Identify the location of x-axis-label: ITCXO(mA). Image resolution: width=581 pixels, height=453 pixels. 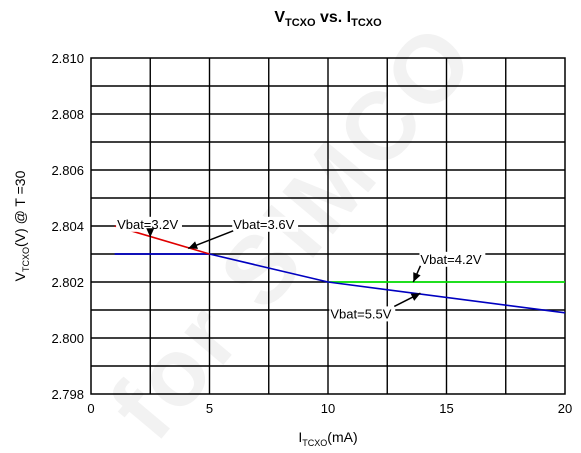
(327, 438).